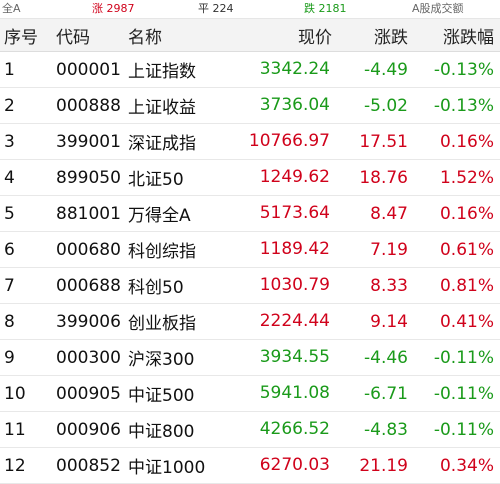  Describe the element at coordinates (203, 8) in the screenshot. I see `unchanged-label: 平` at that location.